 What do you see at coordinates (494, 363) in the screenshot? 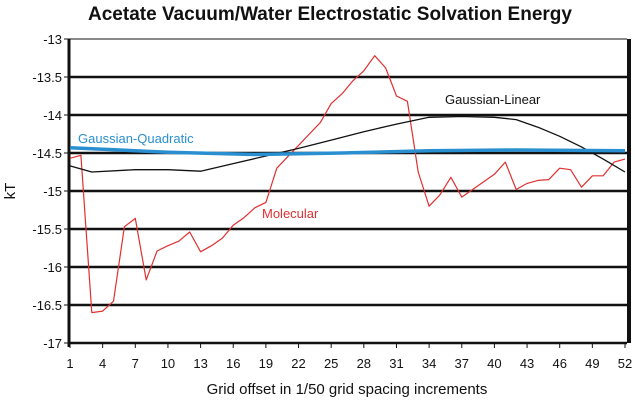
I see `x-tick-label: 40` at bounding box center [494, 363].